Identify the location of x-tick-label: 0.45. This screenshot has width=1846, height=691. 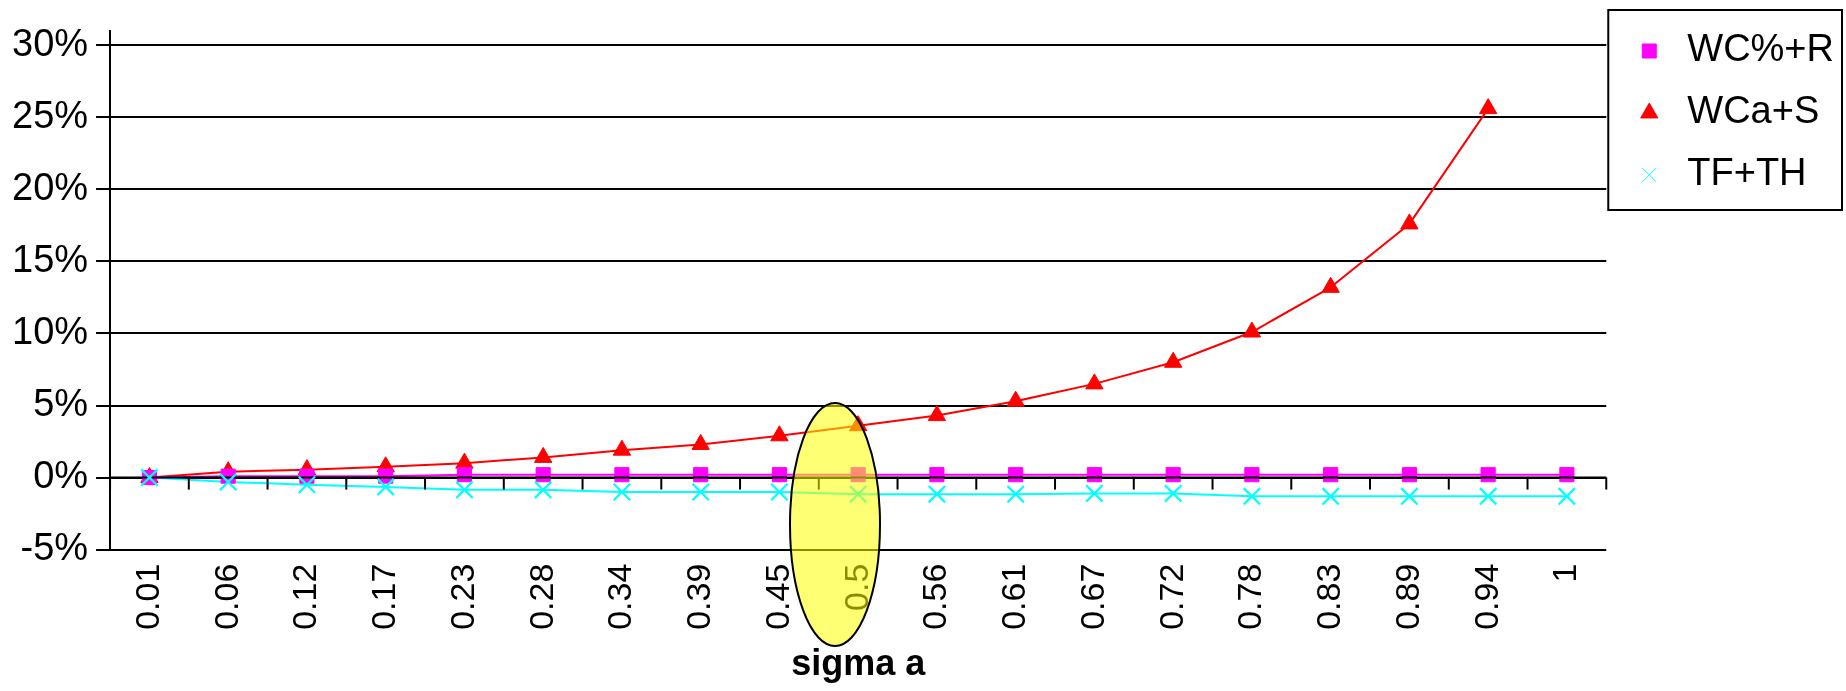
(776, 596).